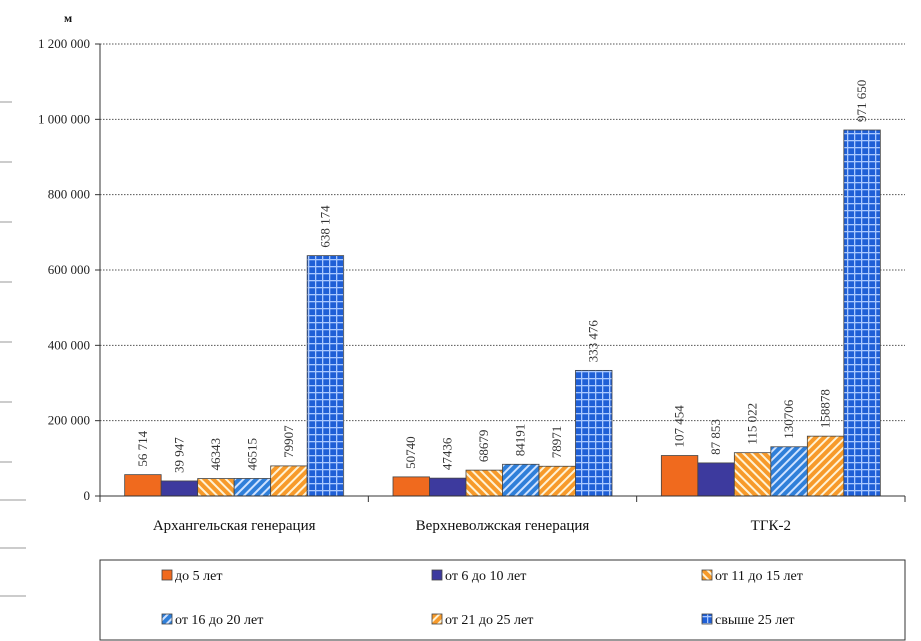  Describe the element at coordinates (752, 424) in the screenshot. I see `data-label: 115 022` at that location.